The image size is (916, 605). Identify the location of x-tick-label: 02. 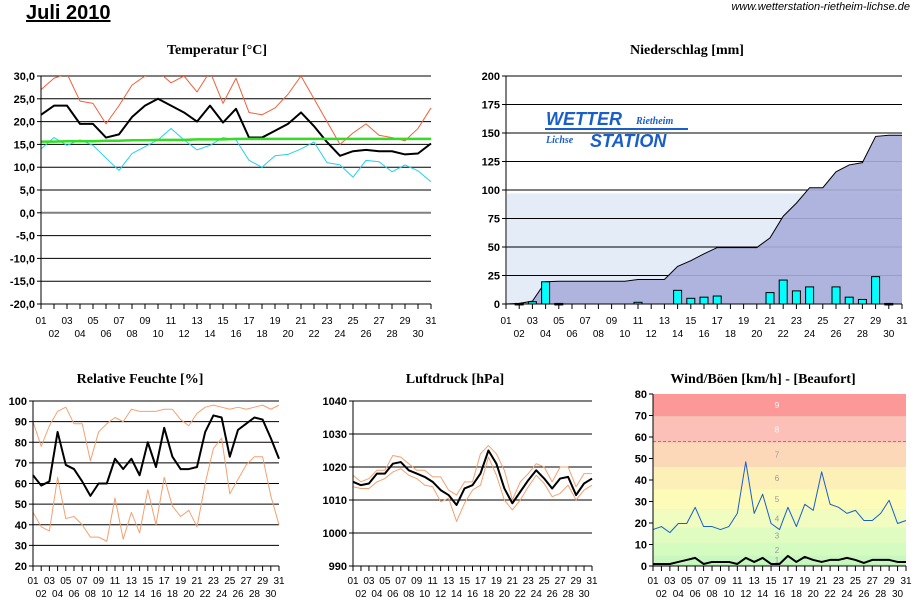
(42, 594).